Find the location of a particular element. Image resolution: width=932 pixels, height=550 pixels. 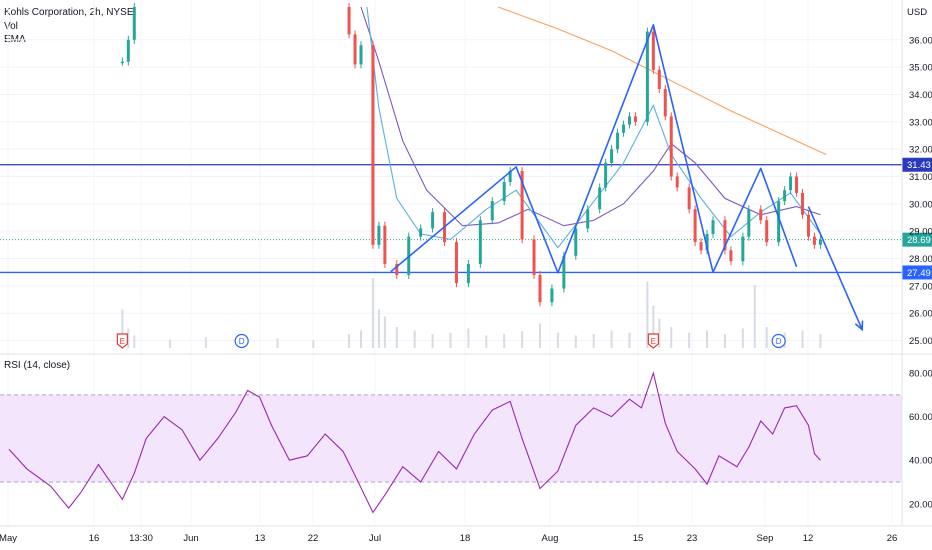

price-tick-label: 35.00 is located at coordinates (920, 68).